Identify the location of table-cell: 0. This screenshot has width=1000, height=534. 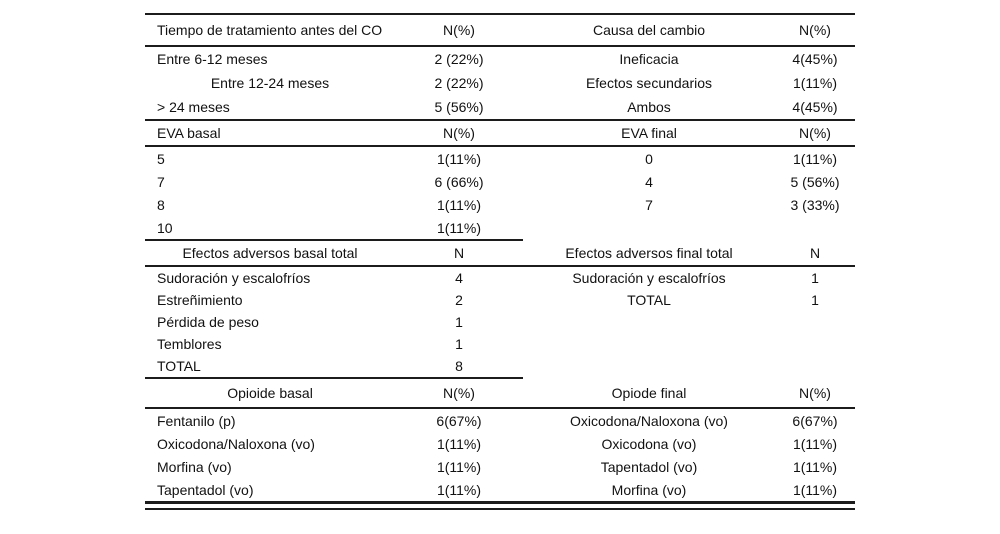
(649, 158).